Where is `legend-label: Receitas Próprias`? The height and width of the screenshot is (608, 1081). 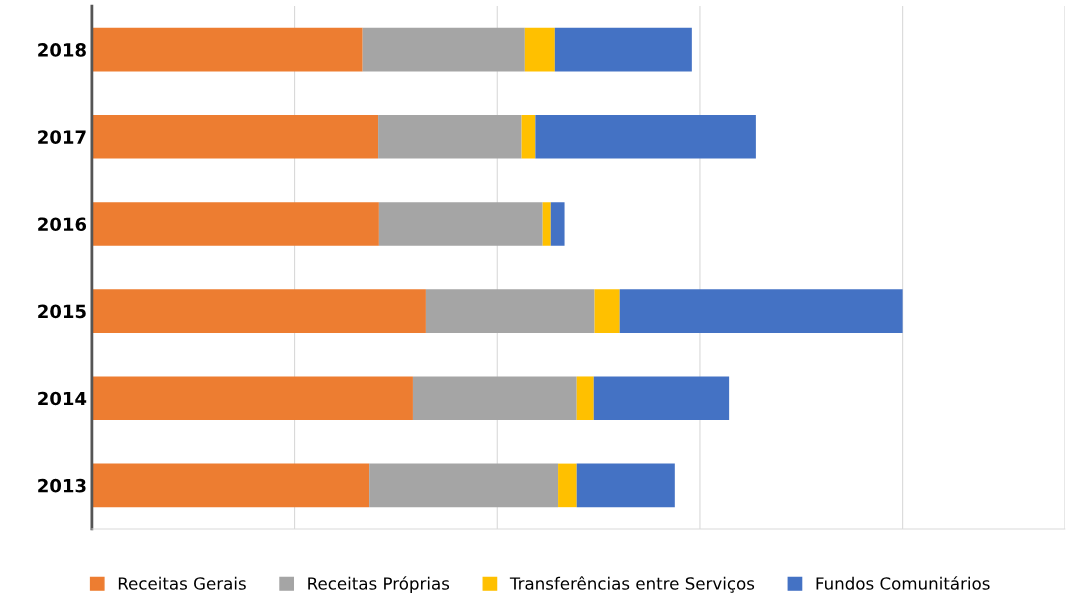
legend-label: Receitas Próprias is located at coordinates (379, 584).